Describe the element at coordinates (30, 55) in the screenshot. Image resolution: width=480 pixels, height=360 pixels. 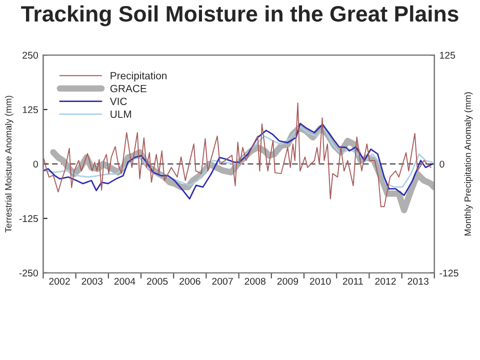
I see `y-tick-label: 250` at that location.